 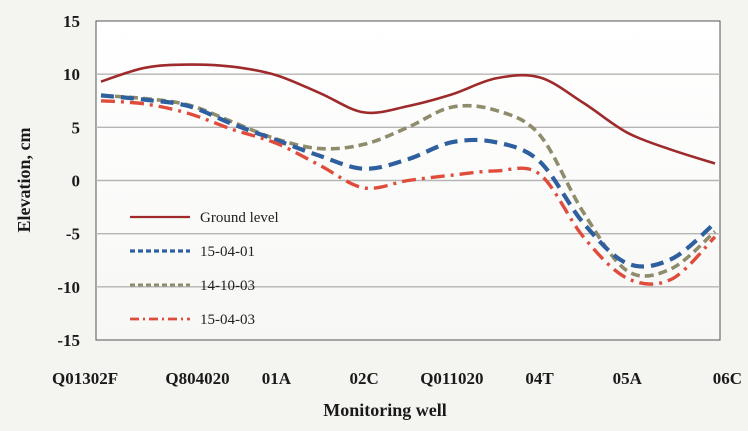 I want to click on y-tick-label: 10, so click(x=71, y=74).